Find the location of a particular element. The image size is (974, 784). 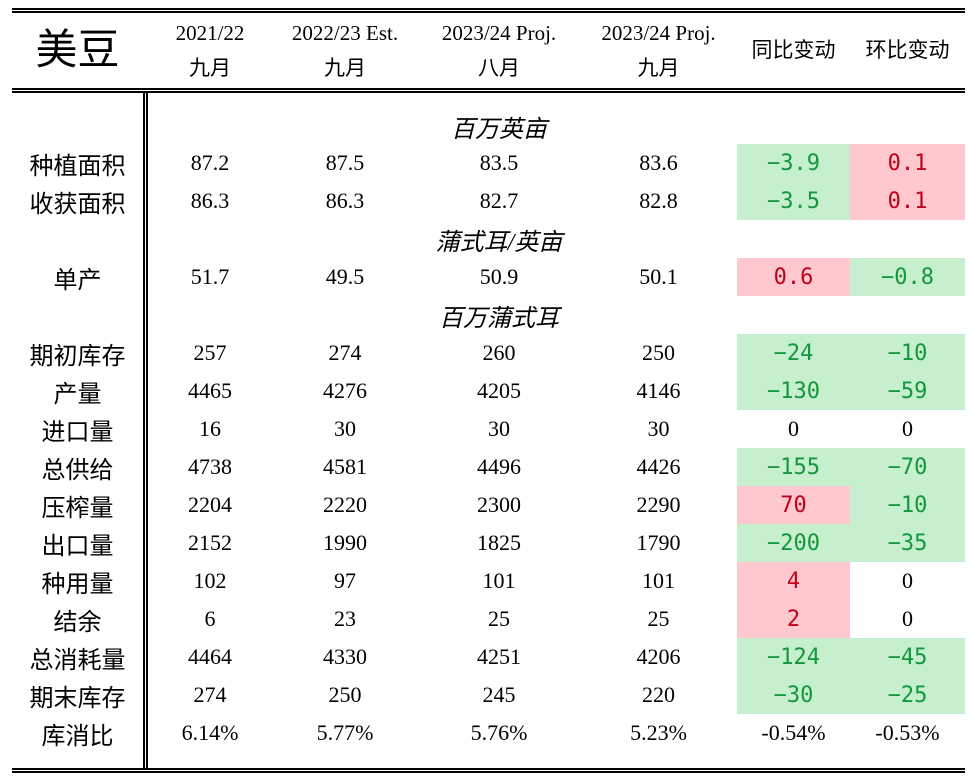

value-cell: 1825 is located at coordinates (499, 542).